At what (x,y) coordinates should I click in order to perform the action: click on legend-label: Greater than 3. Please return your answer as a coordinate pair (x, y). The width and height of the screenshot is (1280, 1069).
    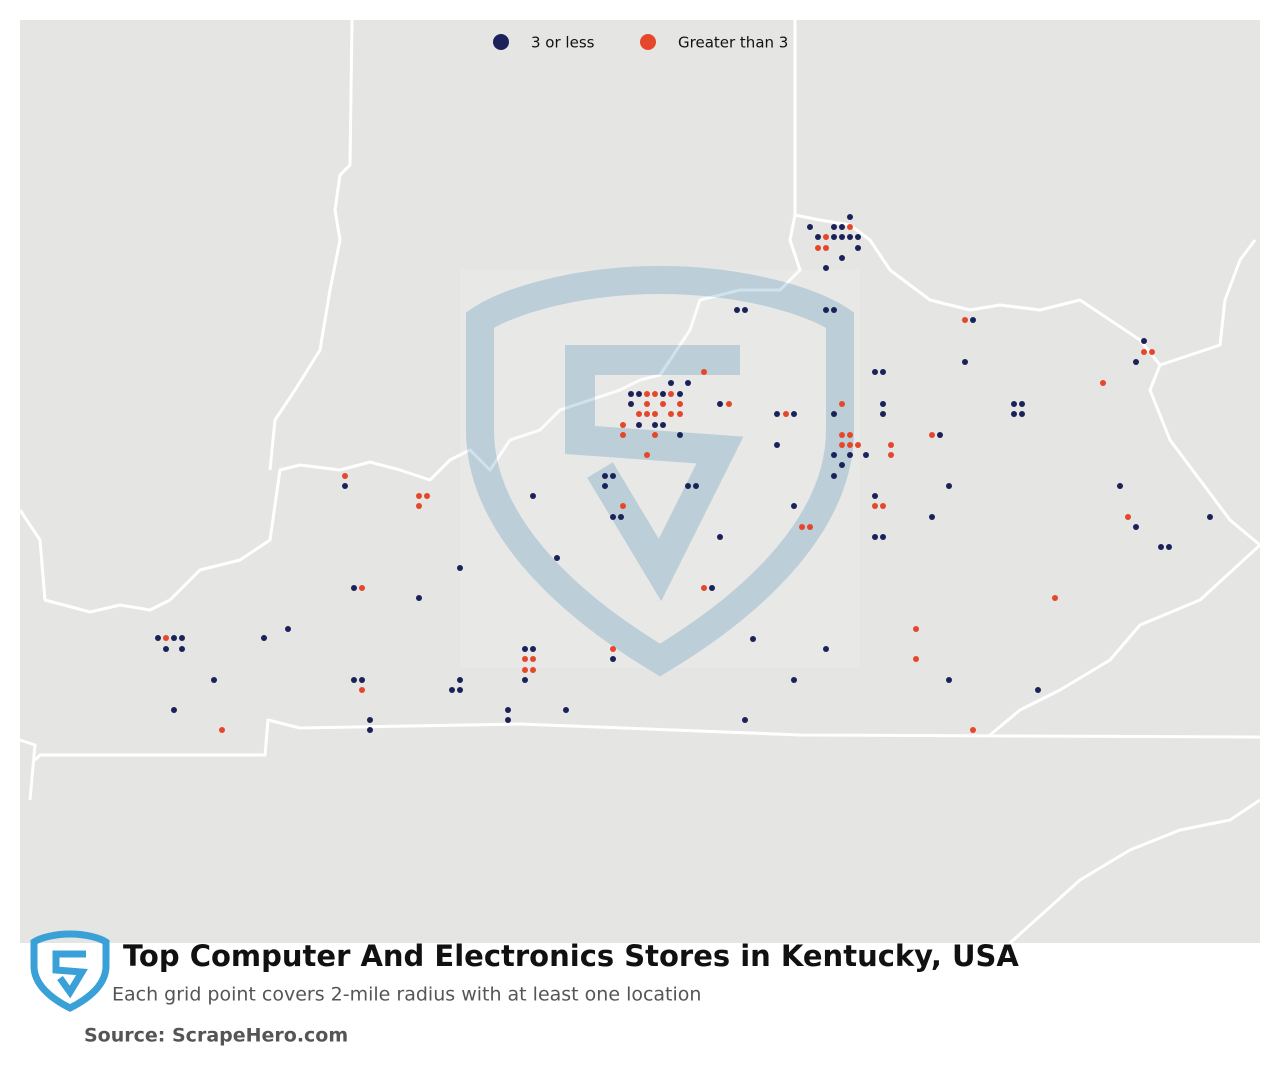
    Looking at the image, I should click on (733, 43).